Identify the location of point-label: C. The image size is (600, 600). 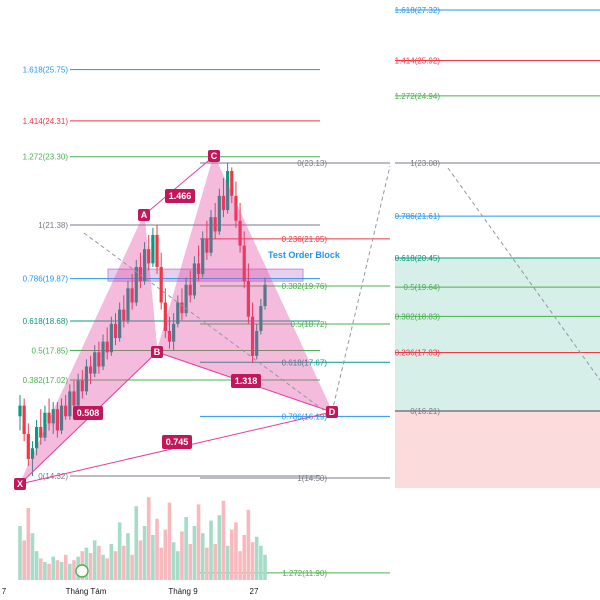
(214, 156).